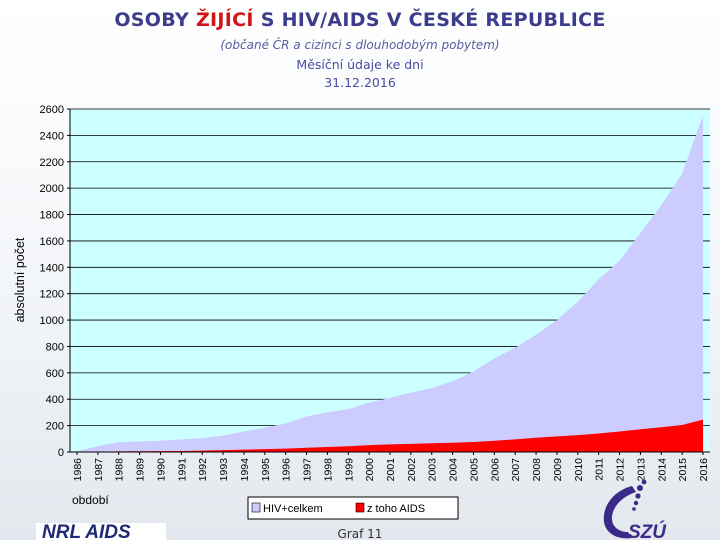 This screenshot has height=541, width=720. Describe the element at coordinates (641, 470) in the screenshot. I see `x-tick-label: 2013` at that location.